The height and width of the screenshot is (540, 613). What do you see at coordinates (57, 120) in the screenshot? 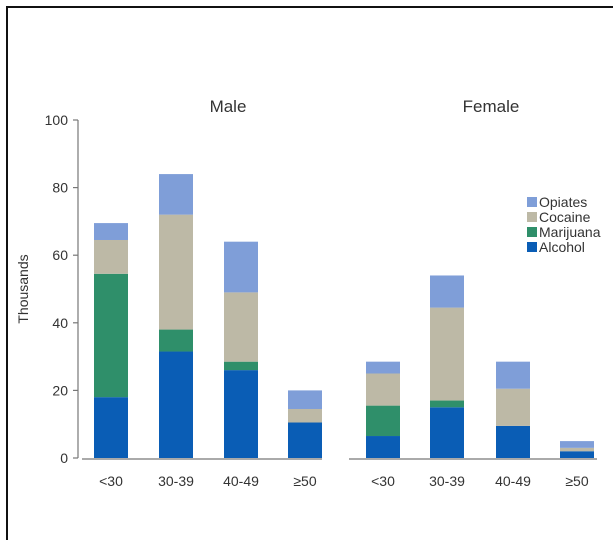
I see `y-tick-label: 100` at bounding box center [57, 120].